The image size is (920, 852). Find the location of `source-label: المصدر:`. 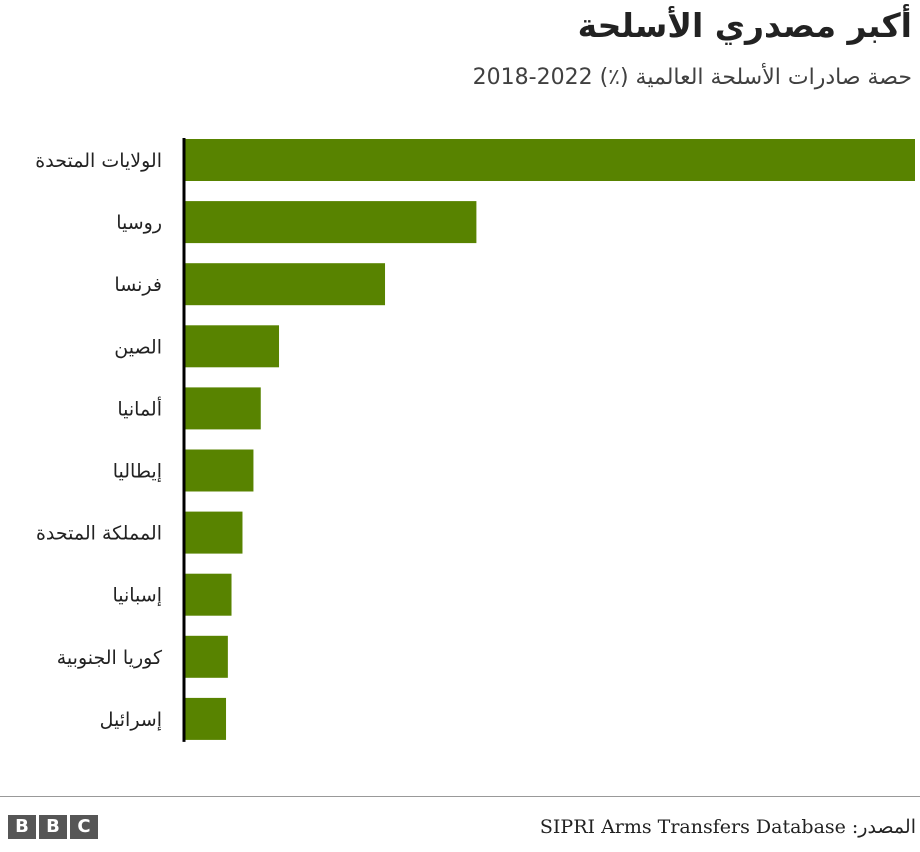

source-label: المصدر: is located at coordinates (883, 827).